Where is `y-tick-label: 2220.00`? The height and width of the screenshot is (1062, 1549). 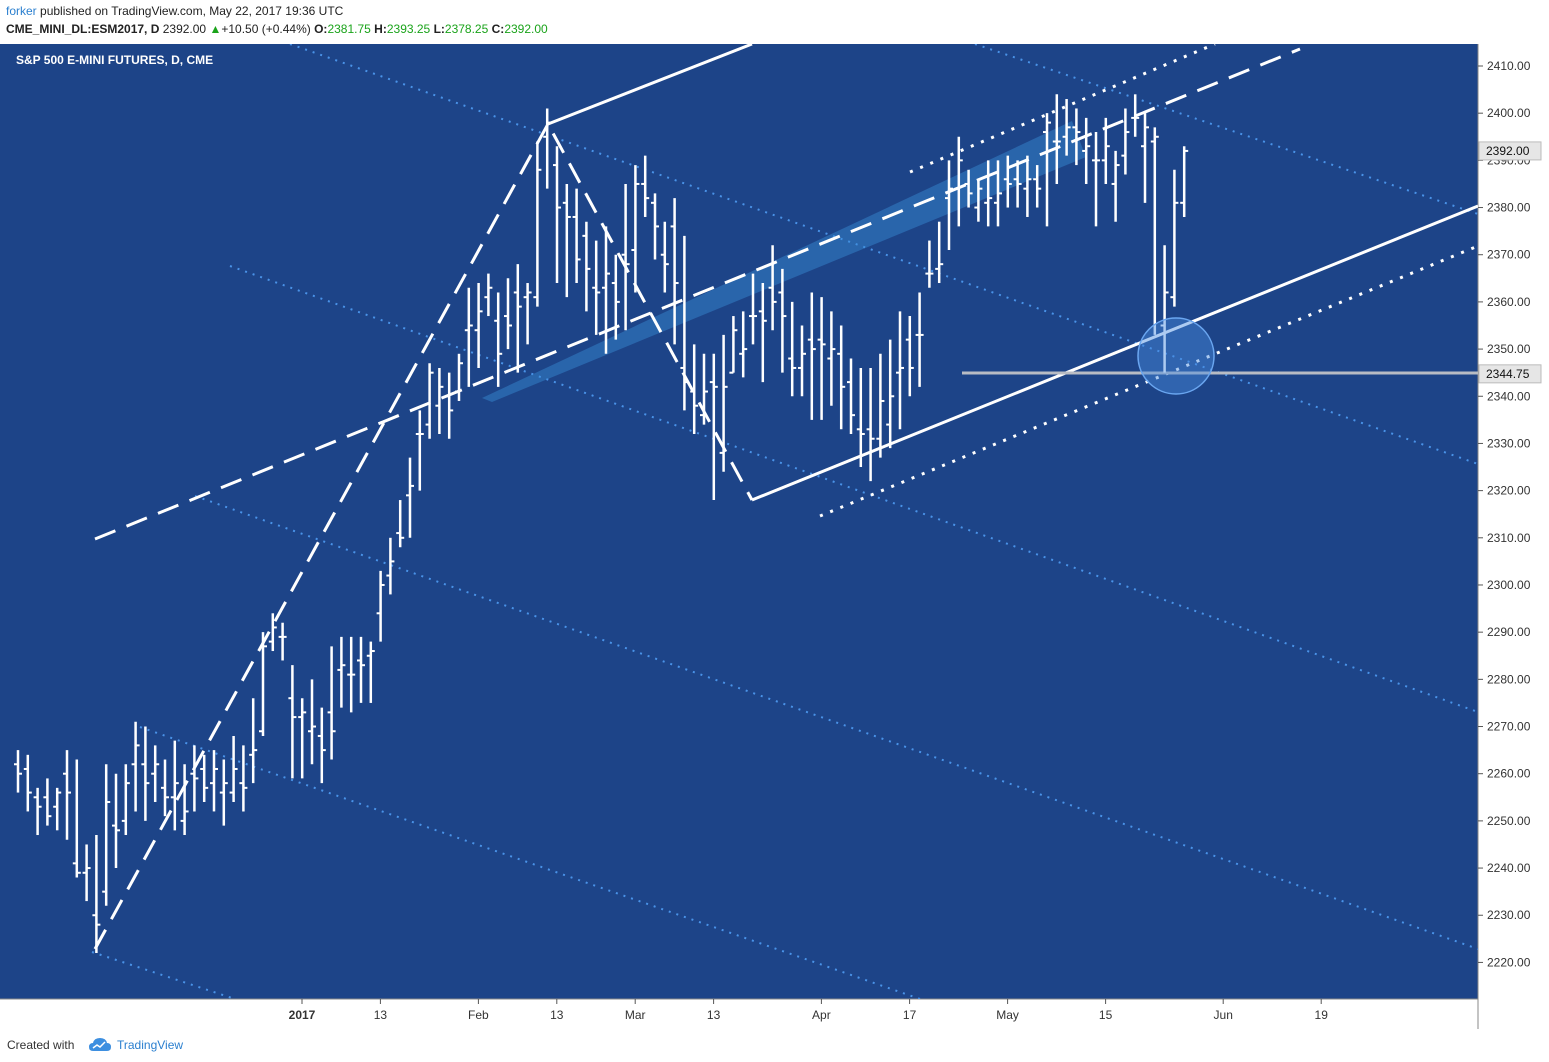 y-tick-label: 2220.00 is located at coordinates (1509, 962).